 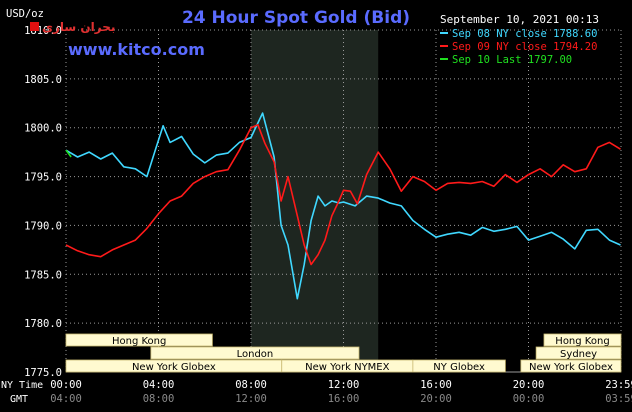 What do you see at coordinates (43, 80) in the screenshot?
I see `y-tick-label: 1805.0` at bounding box center [43, 80].